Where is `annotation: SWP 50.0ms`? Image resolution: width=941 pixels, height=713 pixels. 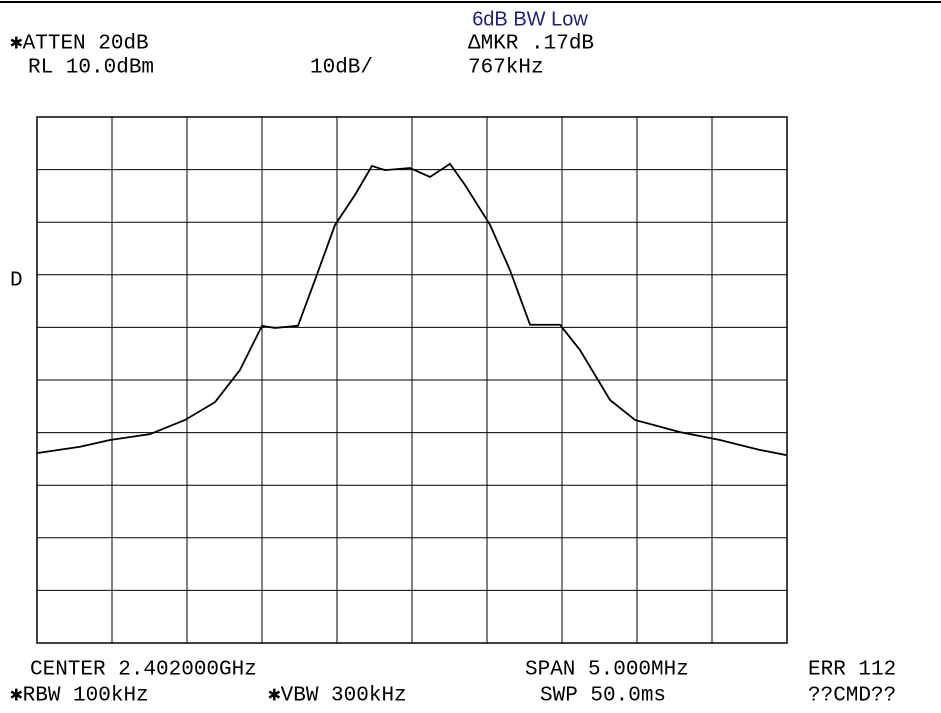
annotation: SWP 50.0ms is located at coordinates (603, 696).